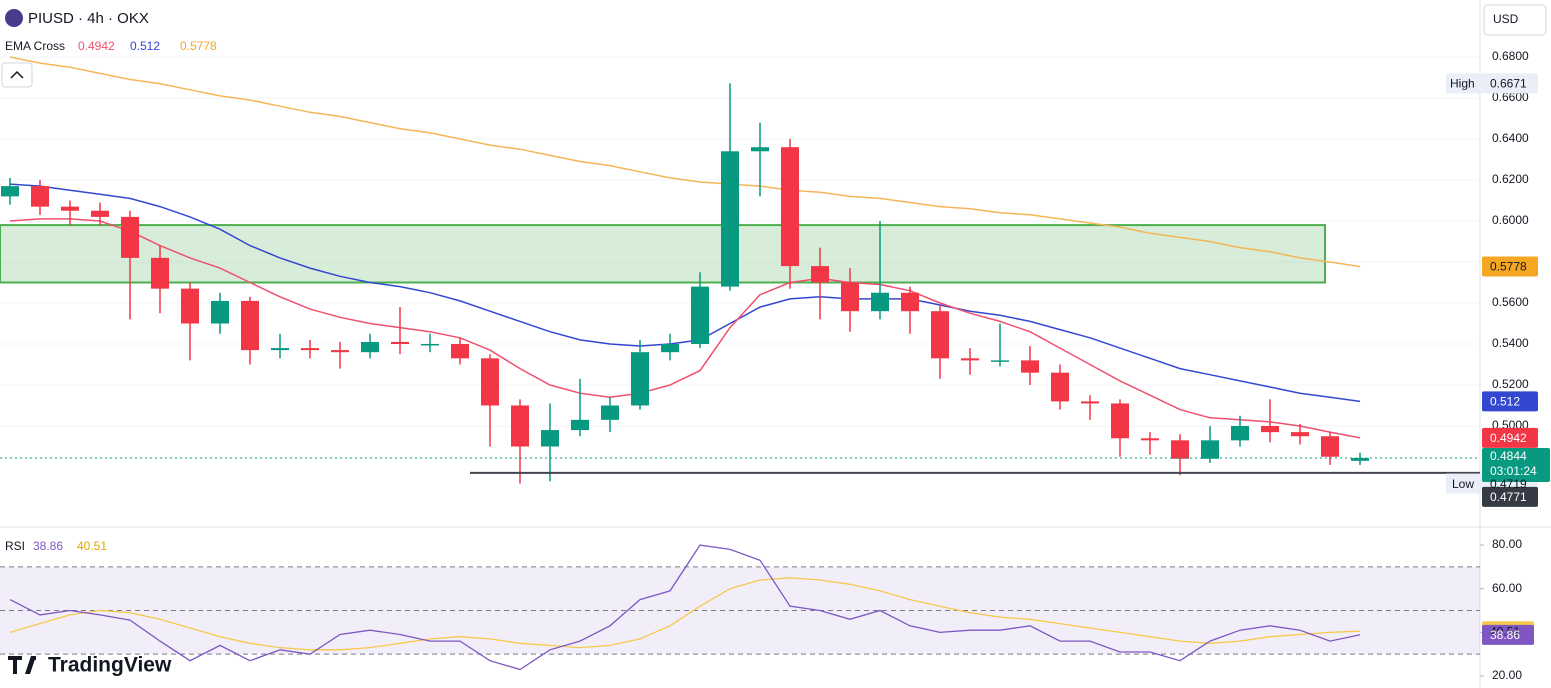  Describe the element at coordinates (198, 46) in the screenshot. I see `legend-value: 0.5778` at that location.